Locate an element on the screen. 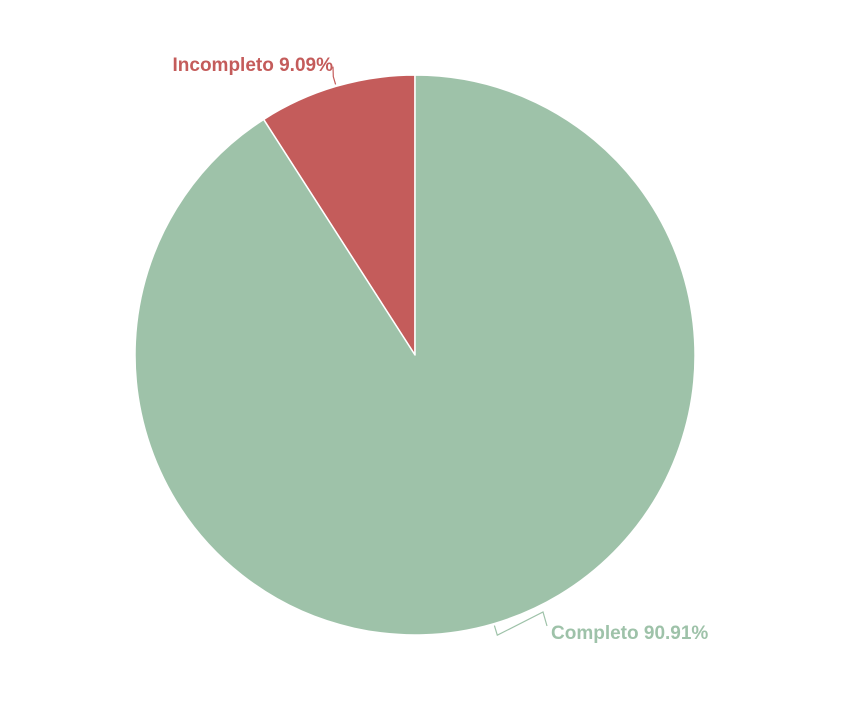 This screenshot has height=717, width=847. leader-line-incompleto is located at coordinates (334, 75).